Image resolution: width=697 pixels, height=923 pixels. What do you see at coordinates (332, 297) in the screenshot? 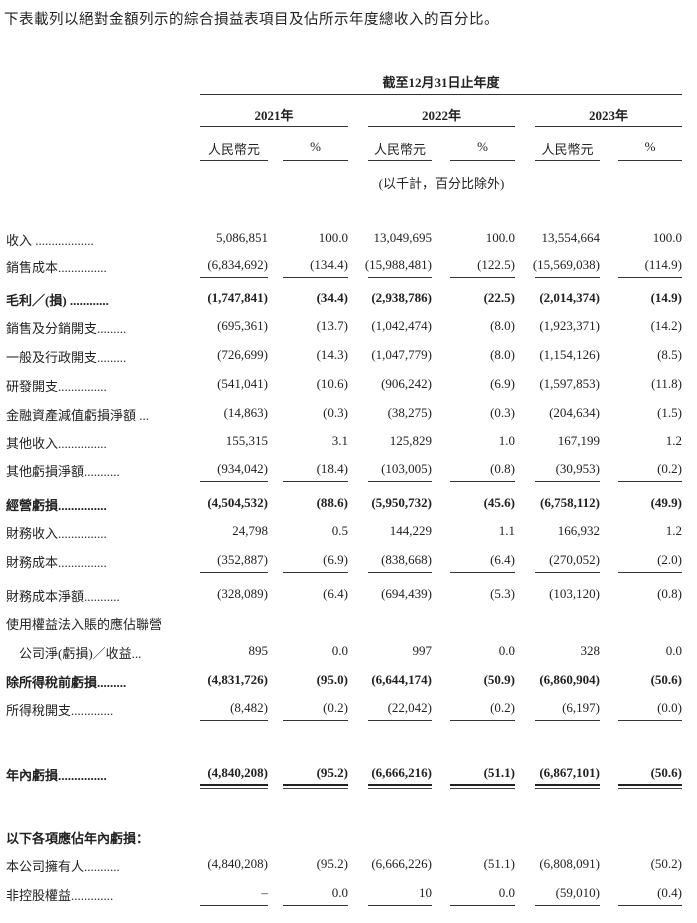
I see `table-cell: (34.4)` at bounding box center [332, 297].